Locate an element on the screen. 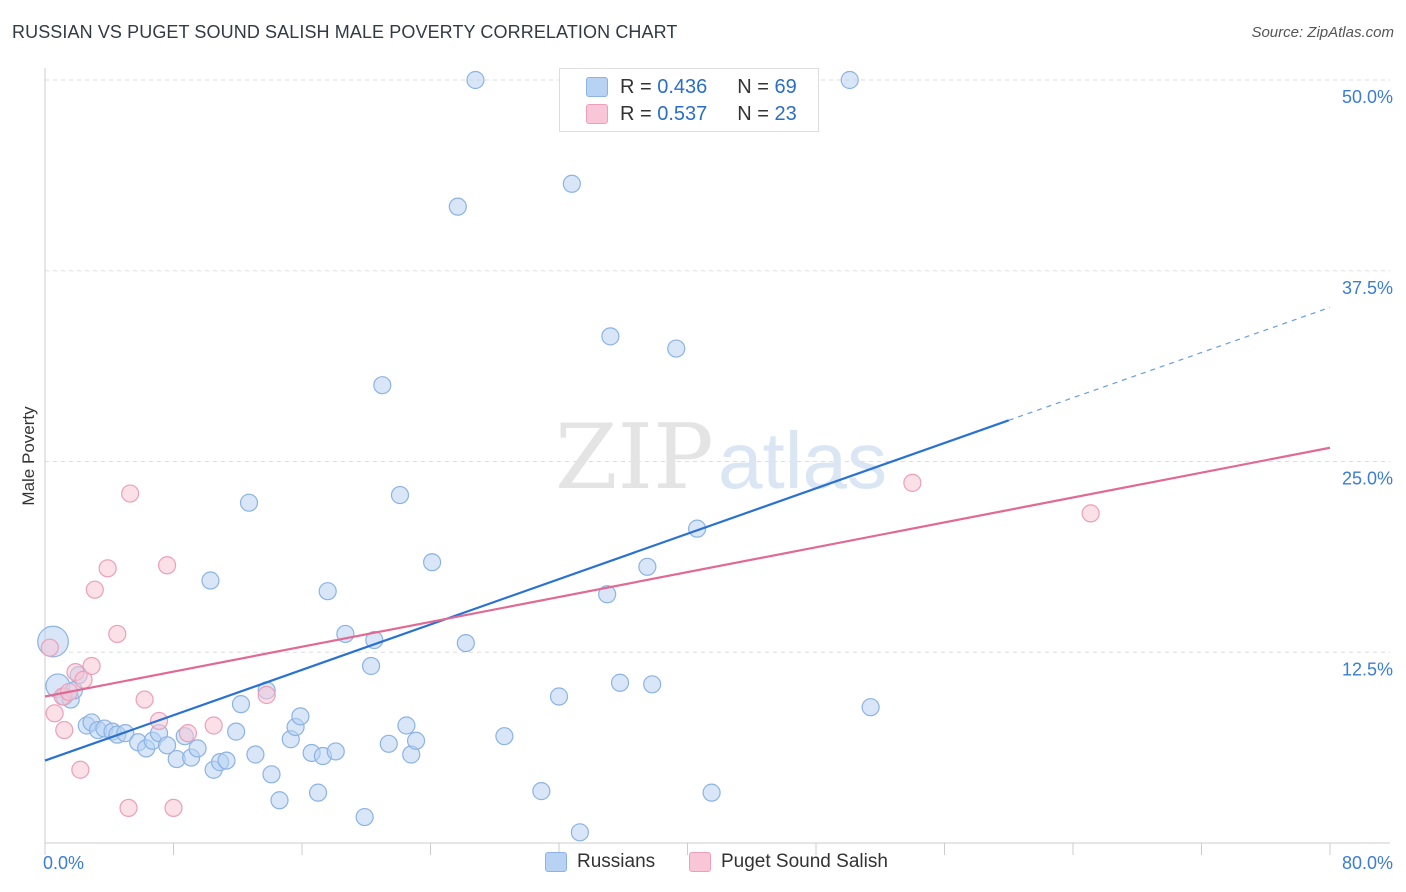 The height and width of the screenshot is (892, 1406). russians-trend-extension is located at coordinates (1169, 363).